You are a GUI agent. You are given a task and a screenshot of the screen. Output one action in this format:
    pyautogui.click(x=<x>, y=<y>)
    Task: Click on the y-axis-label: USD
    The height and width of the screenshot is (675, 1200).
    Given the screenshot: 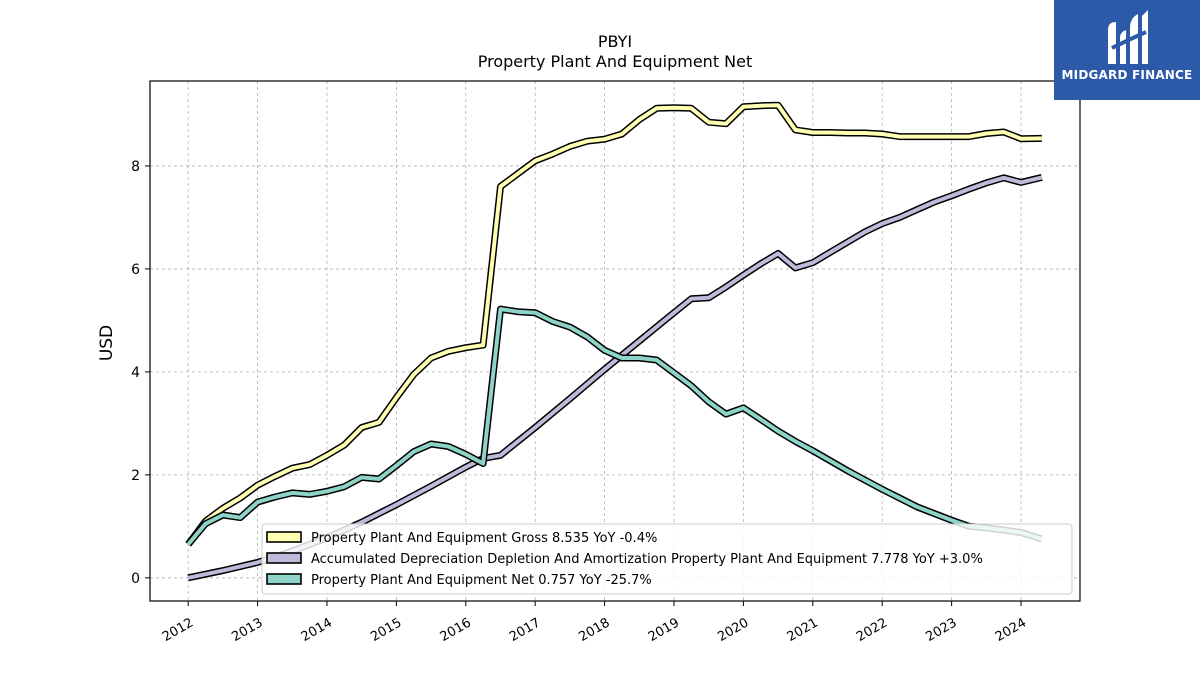 What is the action you would take?
    pyautogui.click(x=107, y=343)
    